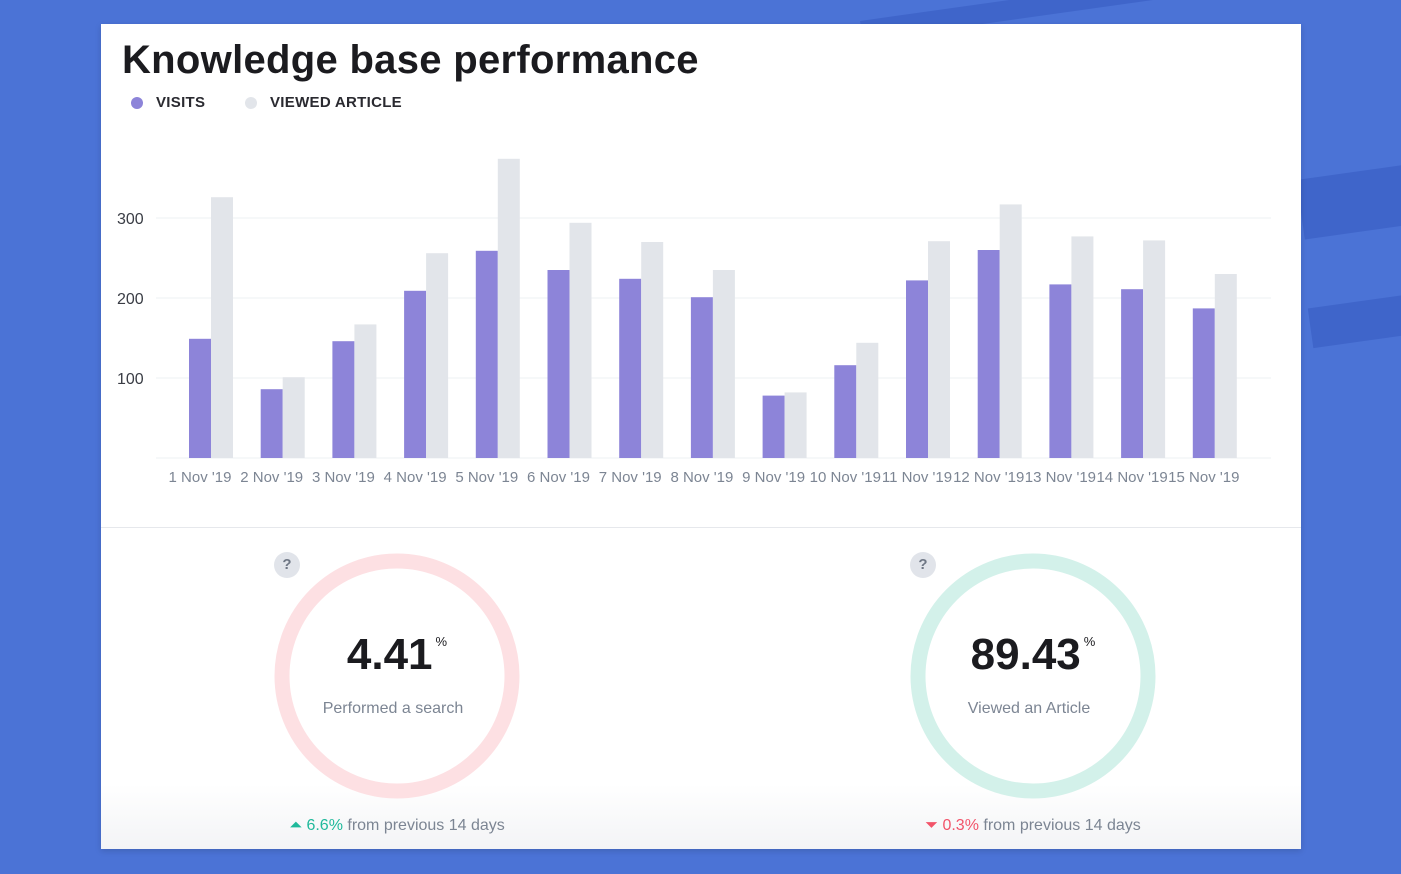  I want to click on x-tick-label: 13 Nov '19, so click(1060, 477).